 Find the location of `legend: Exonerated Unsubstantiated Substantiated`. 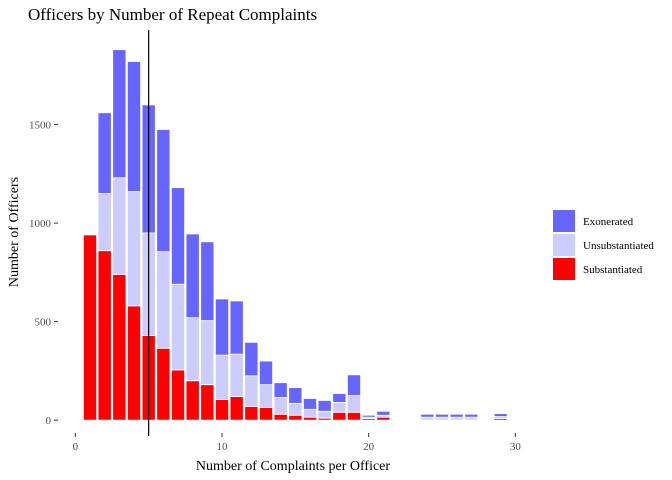

legend: Exonerated Unsubstantiated Substantiated is located at coordinates (603, 245).